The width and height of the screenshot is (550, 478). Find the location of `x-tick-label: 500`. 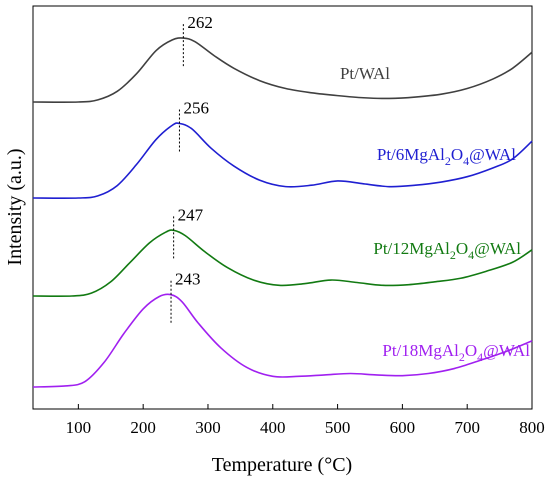

x-tick-label: 500 is located at coordinates (338, 427).